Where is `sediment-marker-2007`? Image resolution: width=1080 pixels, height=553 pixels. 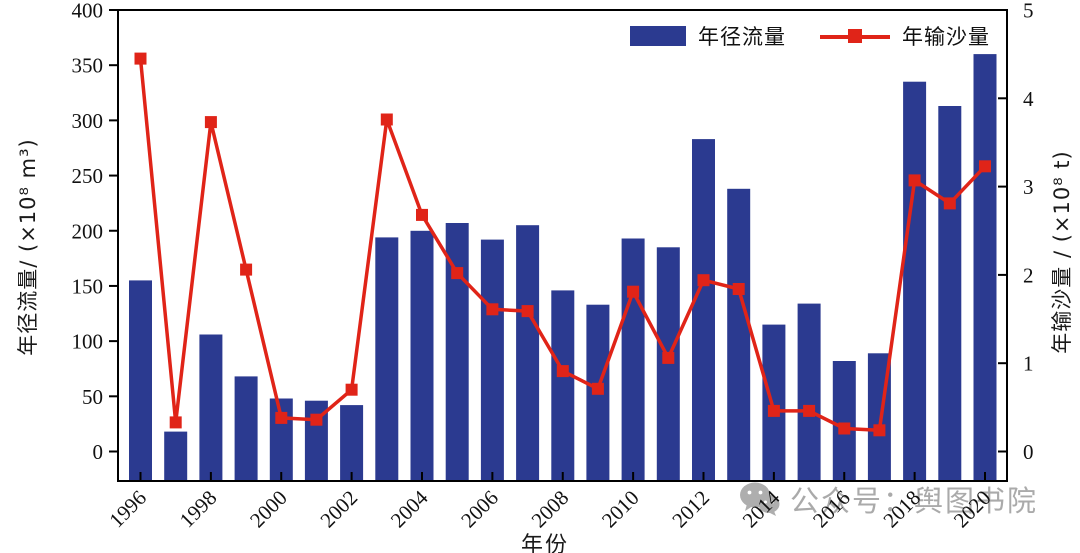 sediment-marker-2007 is located at coordinates (527, 311).